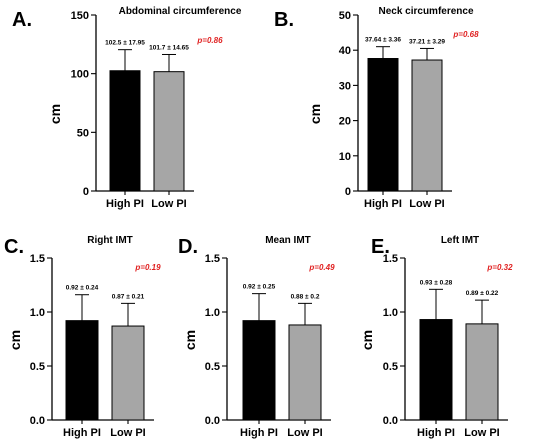 This screenshot has height=444, width=550. I want to click on p-value: p=0.49, so click(321, 267).